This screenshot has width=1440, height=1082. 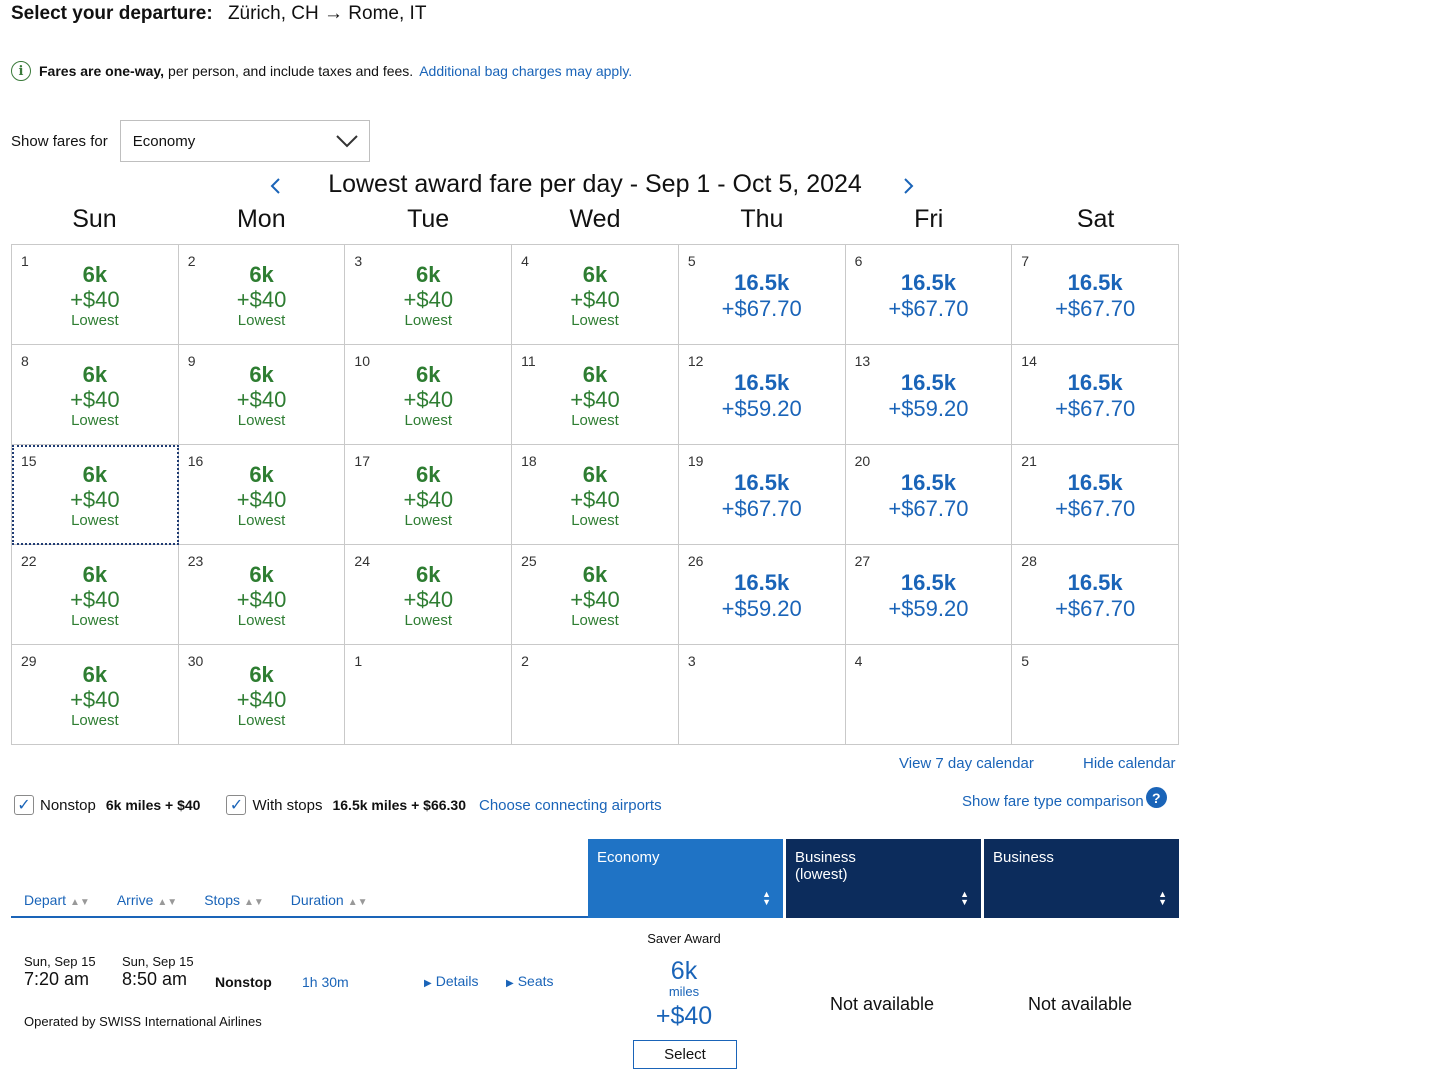 What do you see at coordinates (526, 71) in the screenshot?
I see `bag-charges-link: Additional bag charges may apply.` at bounding box center [526, 71].